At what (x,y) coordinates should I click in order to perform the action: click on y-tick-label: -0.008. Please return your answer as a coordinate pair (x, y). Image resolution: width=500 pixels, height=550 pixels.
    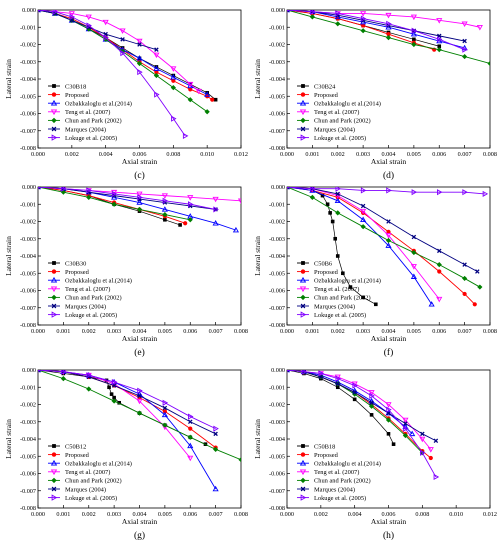
    Looking at the image, I should click on (28, 508).